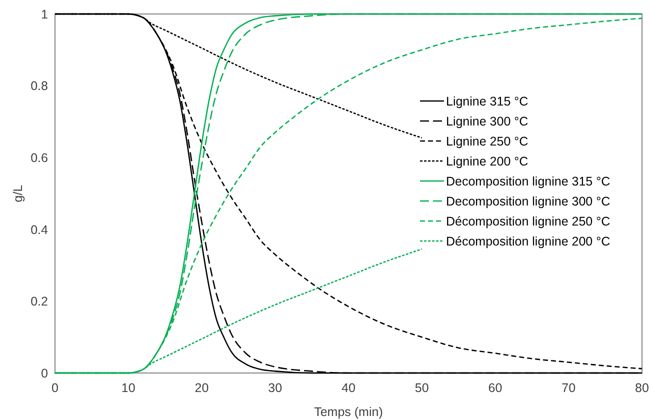 This screenshot has width=650, height=419. Describe the element at coordinates (44, 373) in the screenshot. I see `y-tick-label: 0` at that location.